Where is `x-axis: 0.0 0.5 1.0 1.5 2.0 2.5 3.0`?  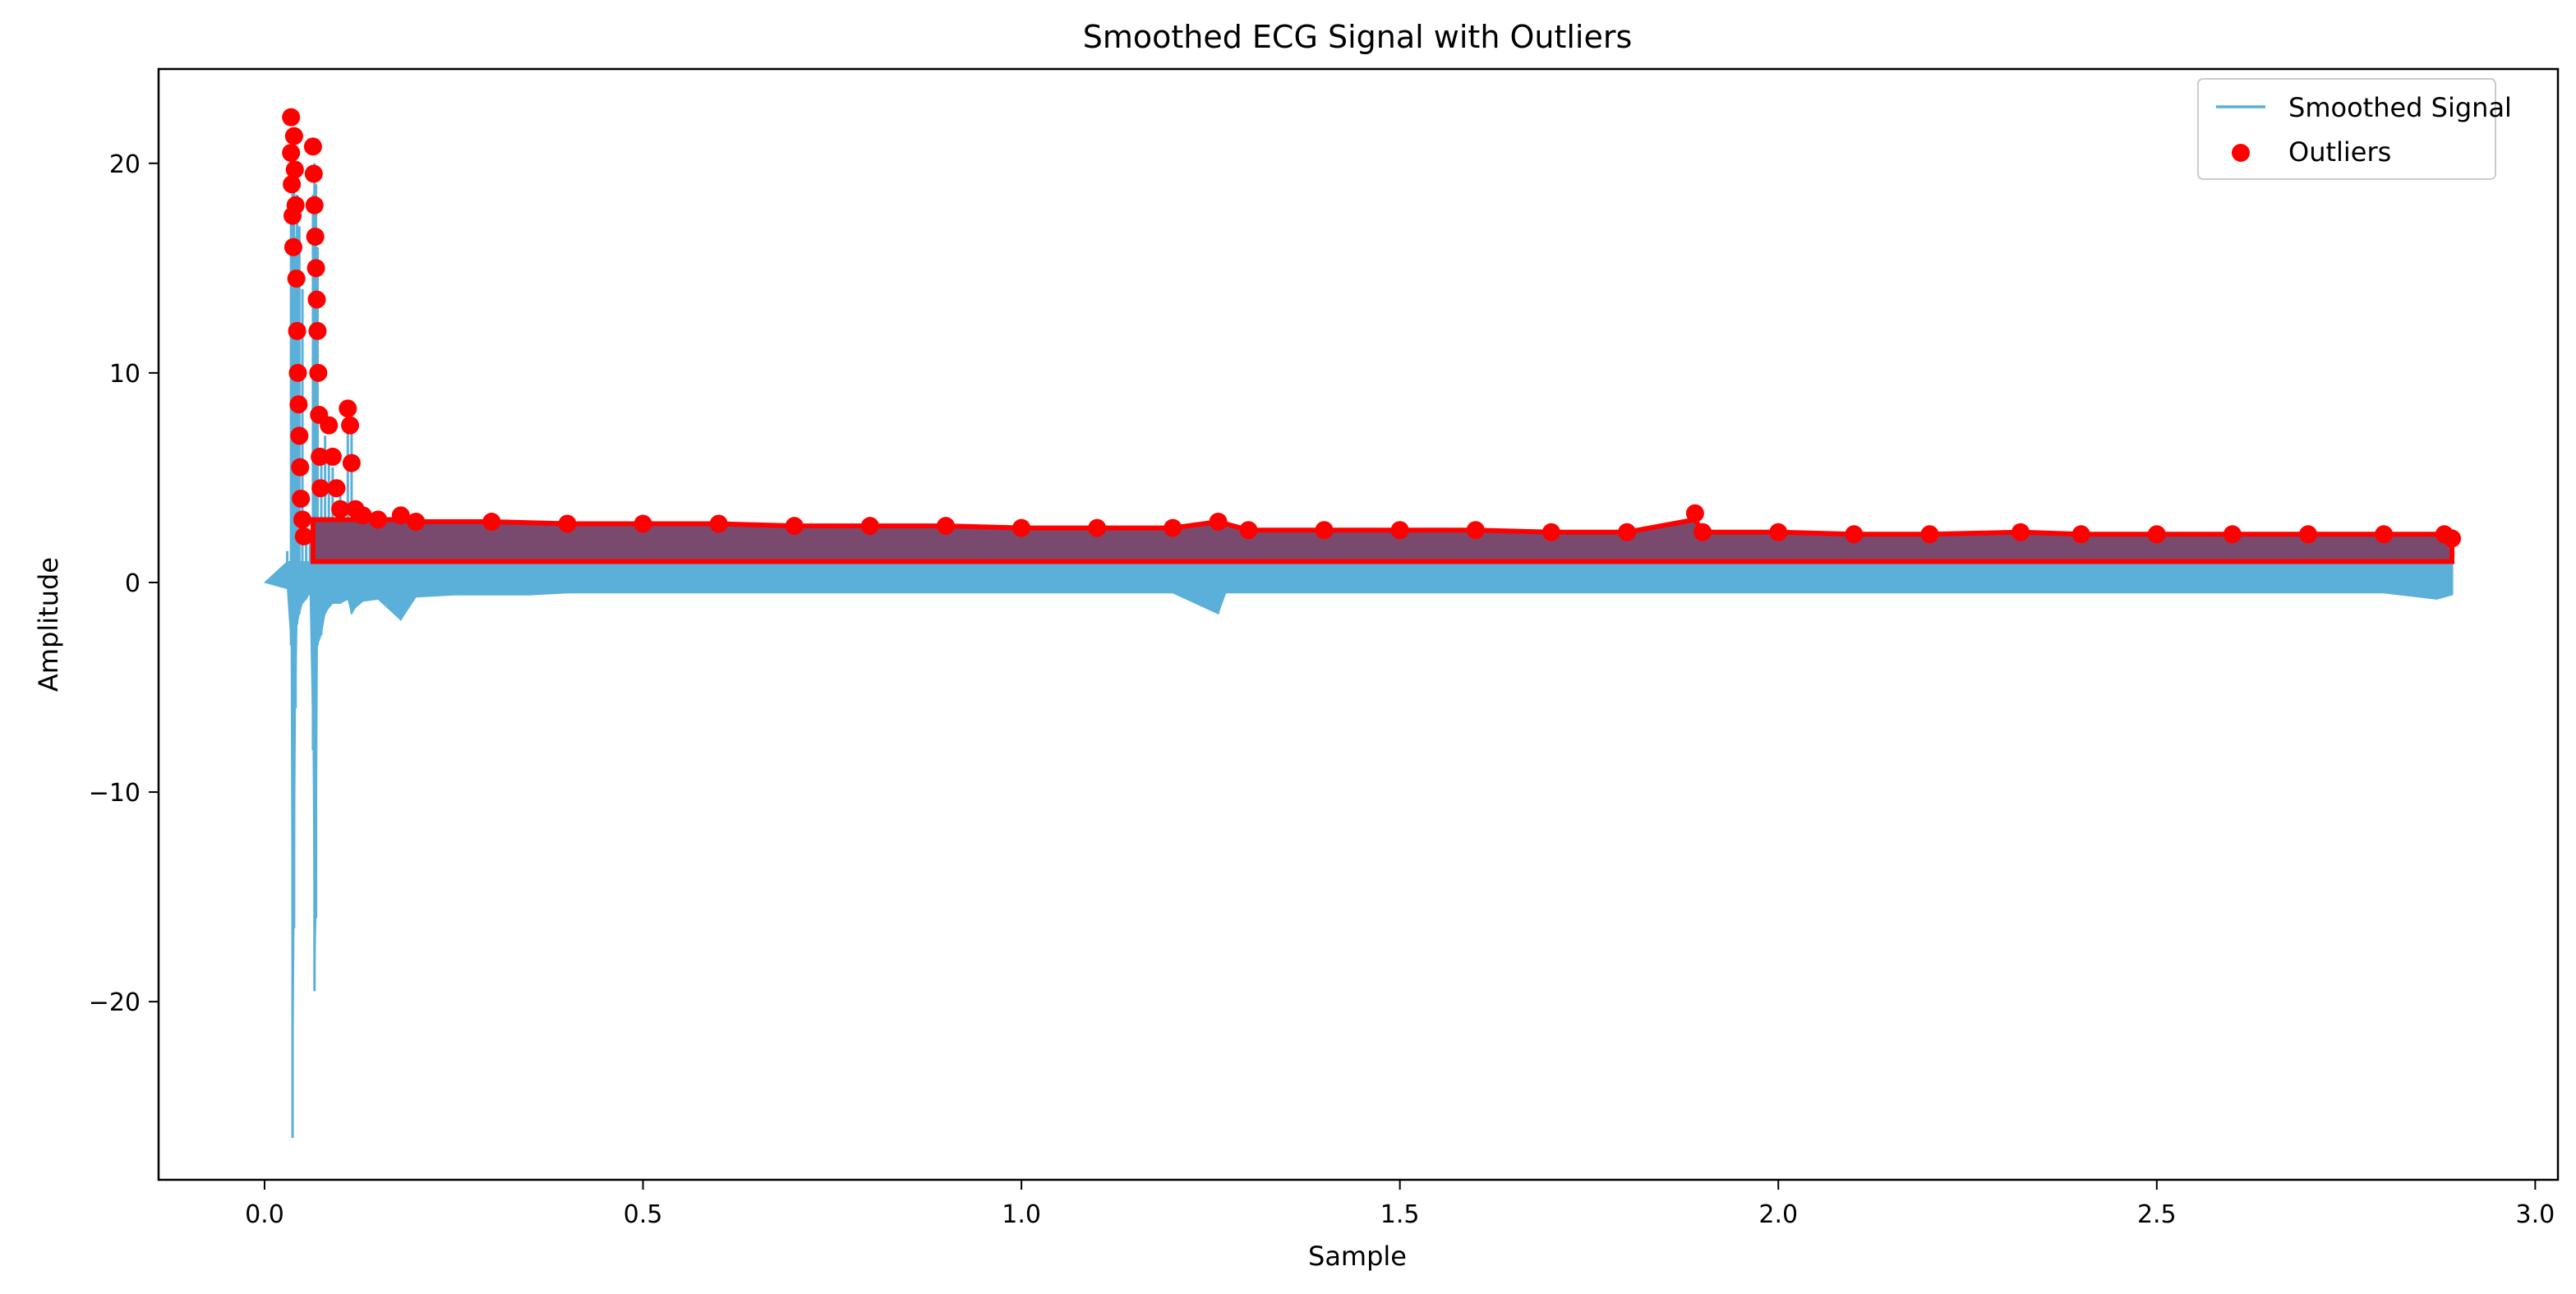 x-axis: 0.0 0.5 1.0 1.5 2.0 2.5 3.0 is located at coordinates (1400, 1204).